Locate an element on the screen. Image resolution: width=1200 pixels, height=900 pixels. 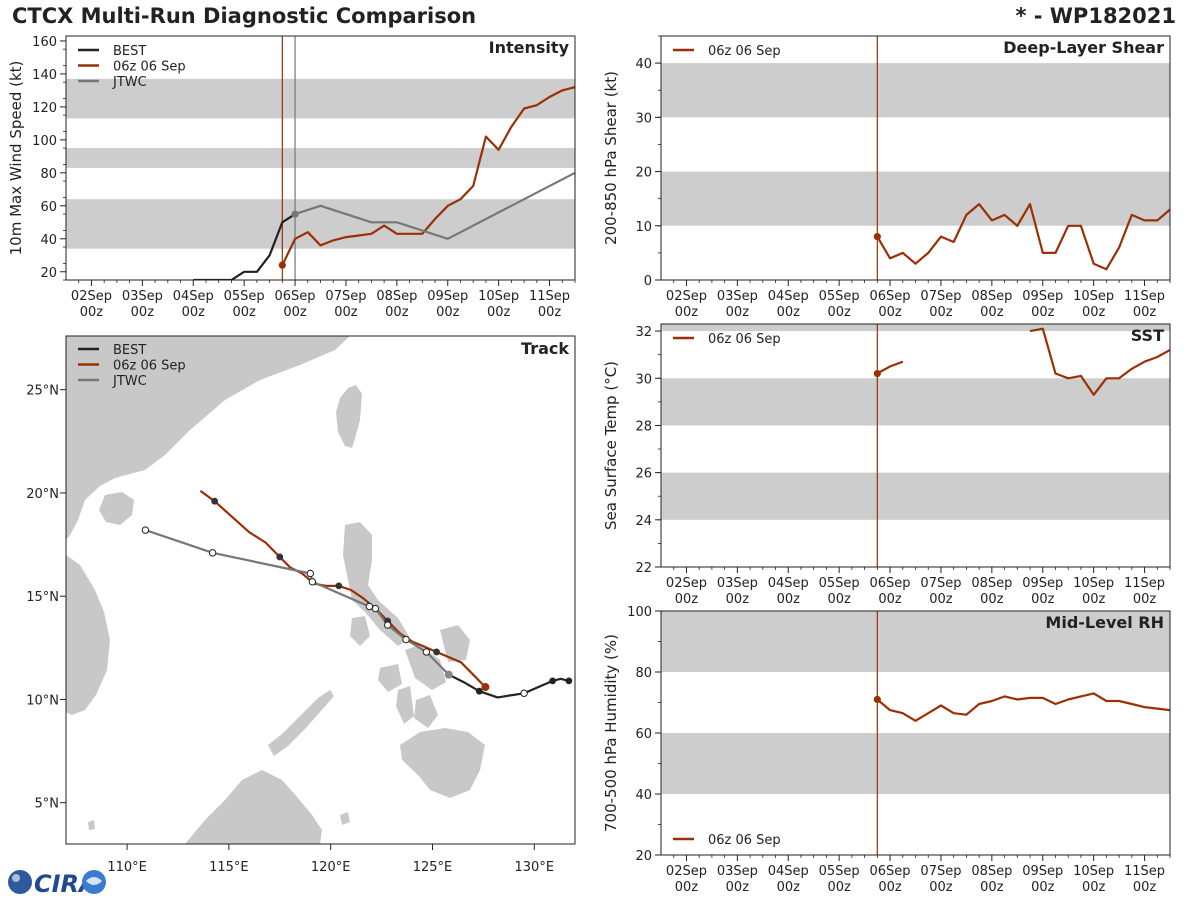
sst-xtick-day: 06Sep is located at coordinates (890, 583).